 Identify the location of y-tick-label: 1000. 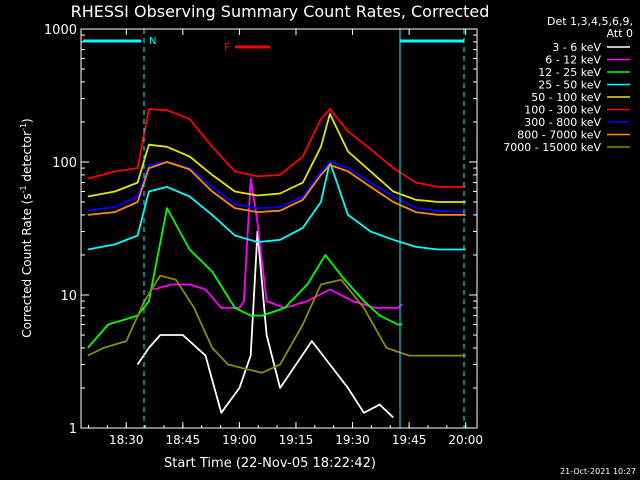
(60, 30).